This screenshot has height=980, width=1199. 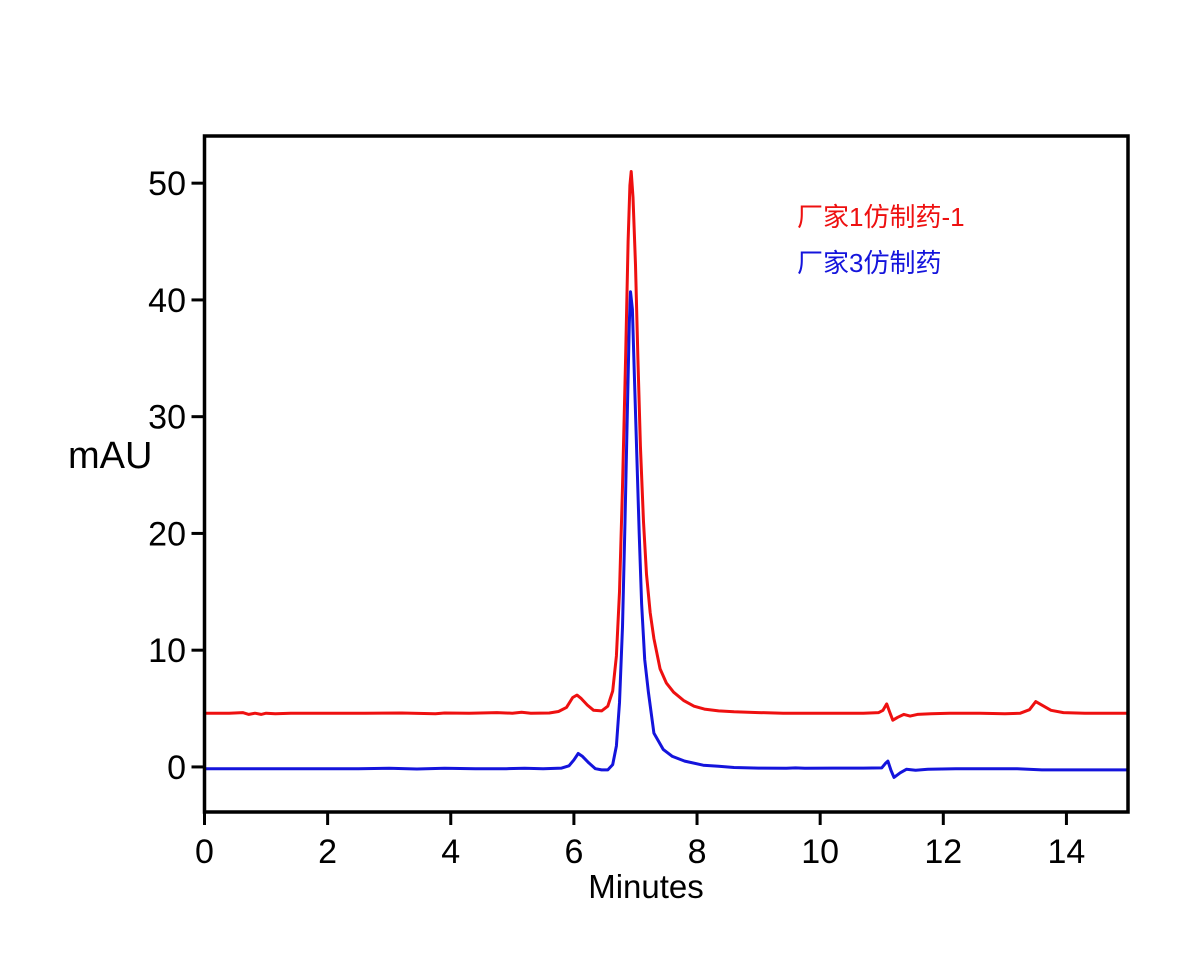 I want to click on x-tick-label: 4, so click(x=450, y=852).